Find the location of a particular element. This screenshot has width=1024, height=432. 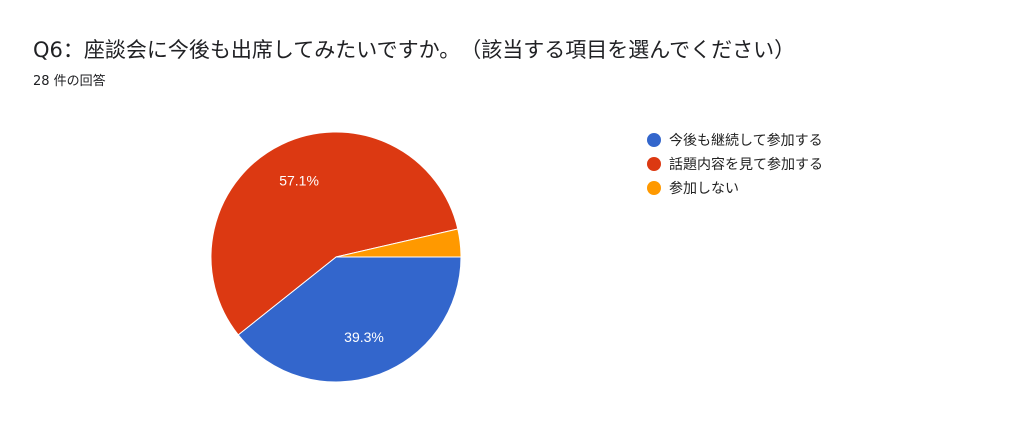

data-label: 57.1% is located at coordinates (299, 180).